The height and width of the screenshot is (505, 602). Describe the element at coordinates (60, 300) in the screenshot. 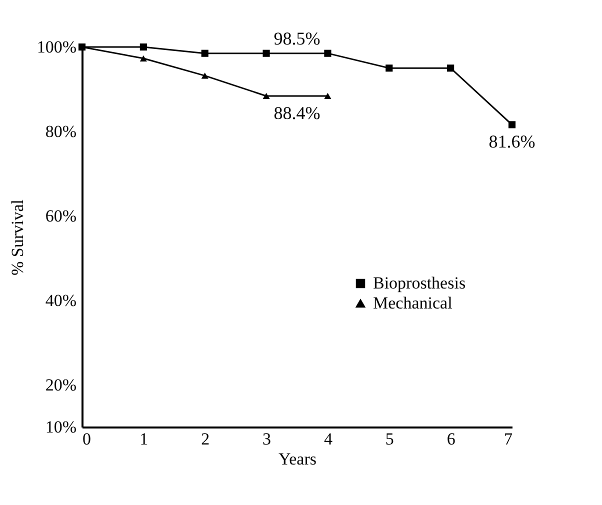

I see `y-tick-label: 40%` at that location.